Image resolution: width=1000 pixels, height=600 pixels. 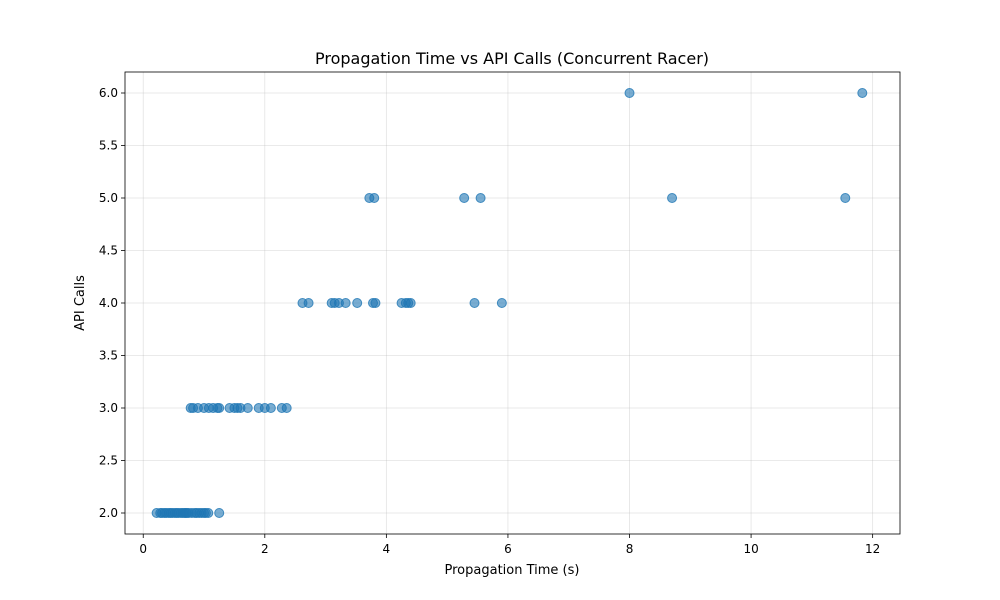 What do you see at coordinates (80, 303) in the screenshot?
I see `y-axis-label: API Calls` at bounding box center [80, 303].